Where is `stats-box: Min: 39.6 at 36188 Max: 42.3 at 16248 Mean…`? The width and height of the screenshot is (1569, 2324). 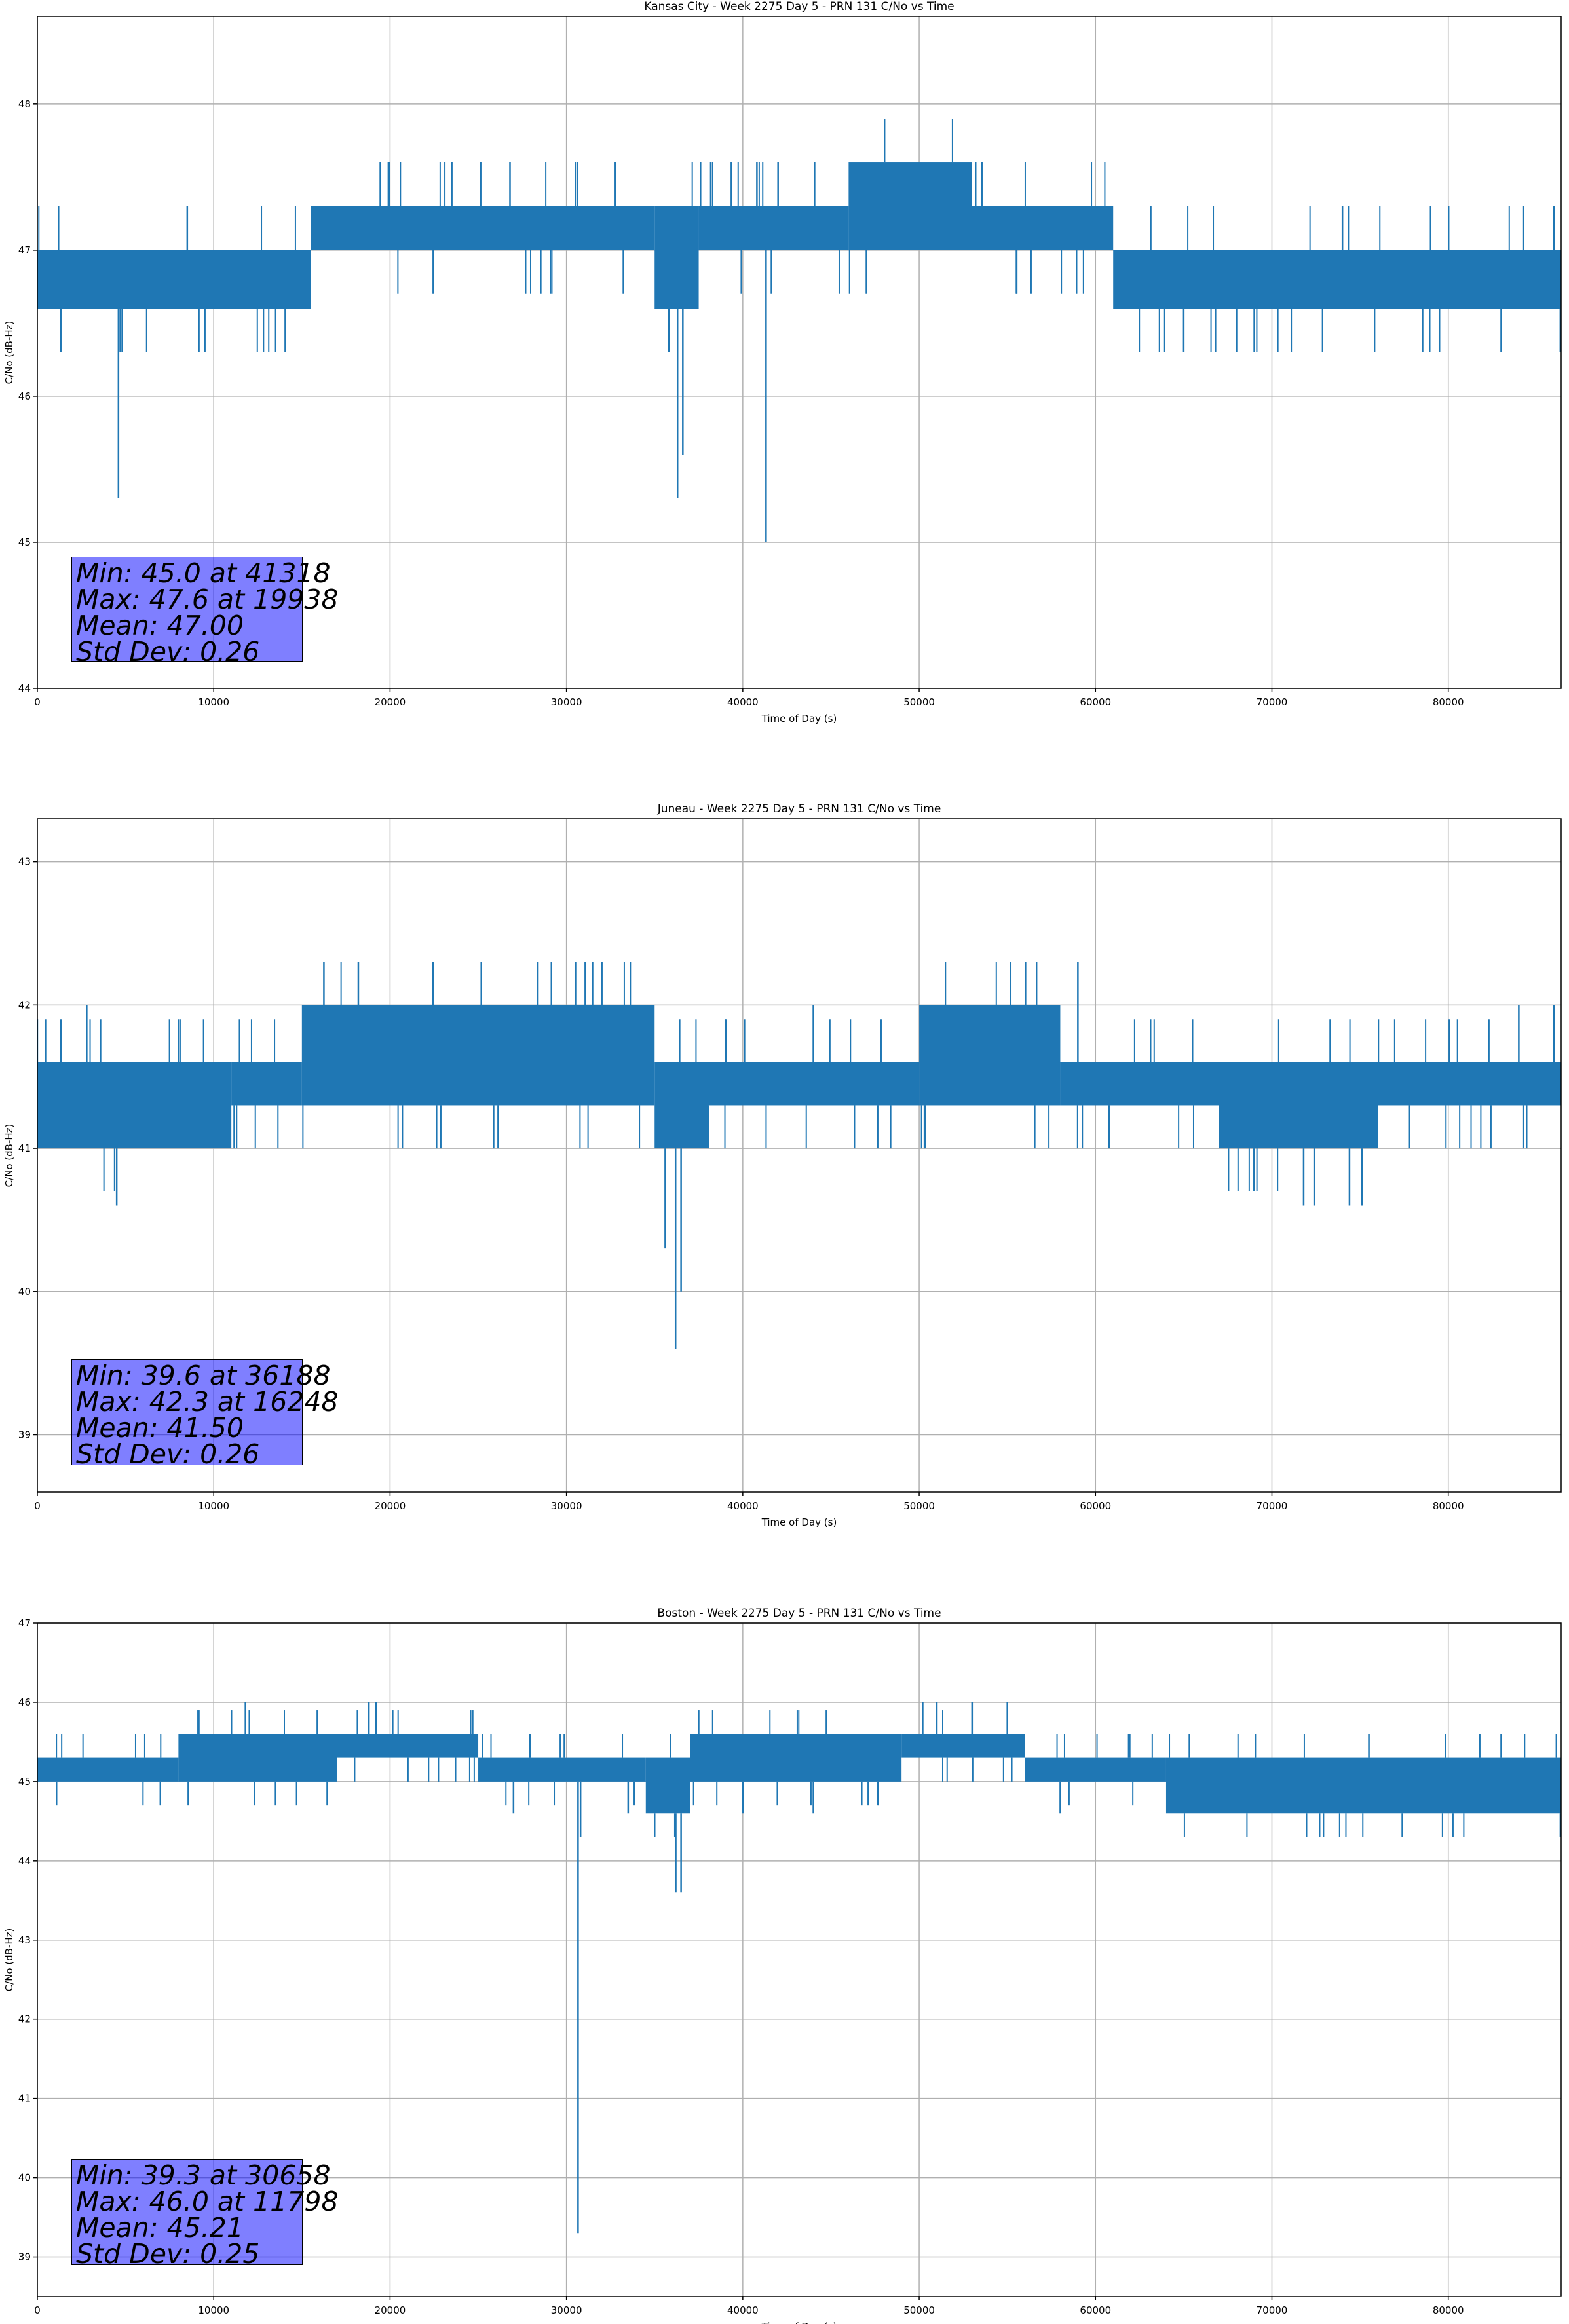
stats-box: Min: 39.6 at 36188 Max: 42.3 at 16248 Mean… is located at coordinates (205, 1414).